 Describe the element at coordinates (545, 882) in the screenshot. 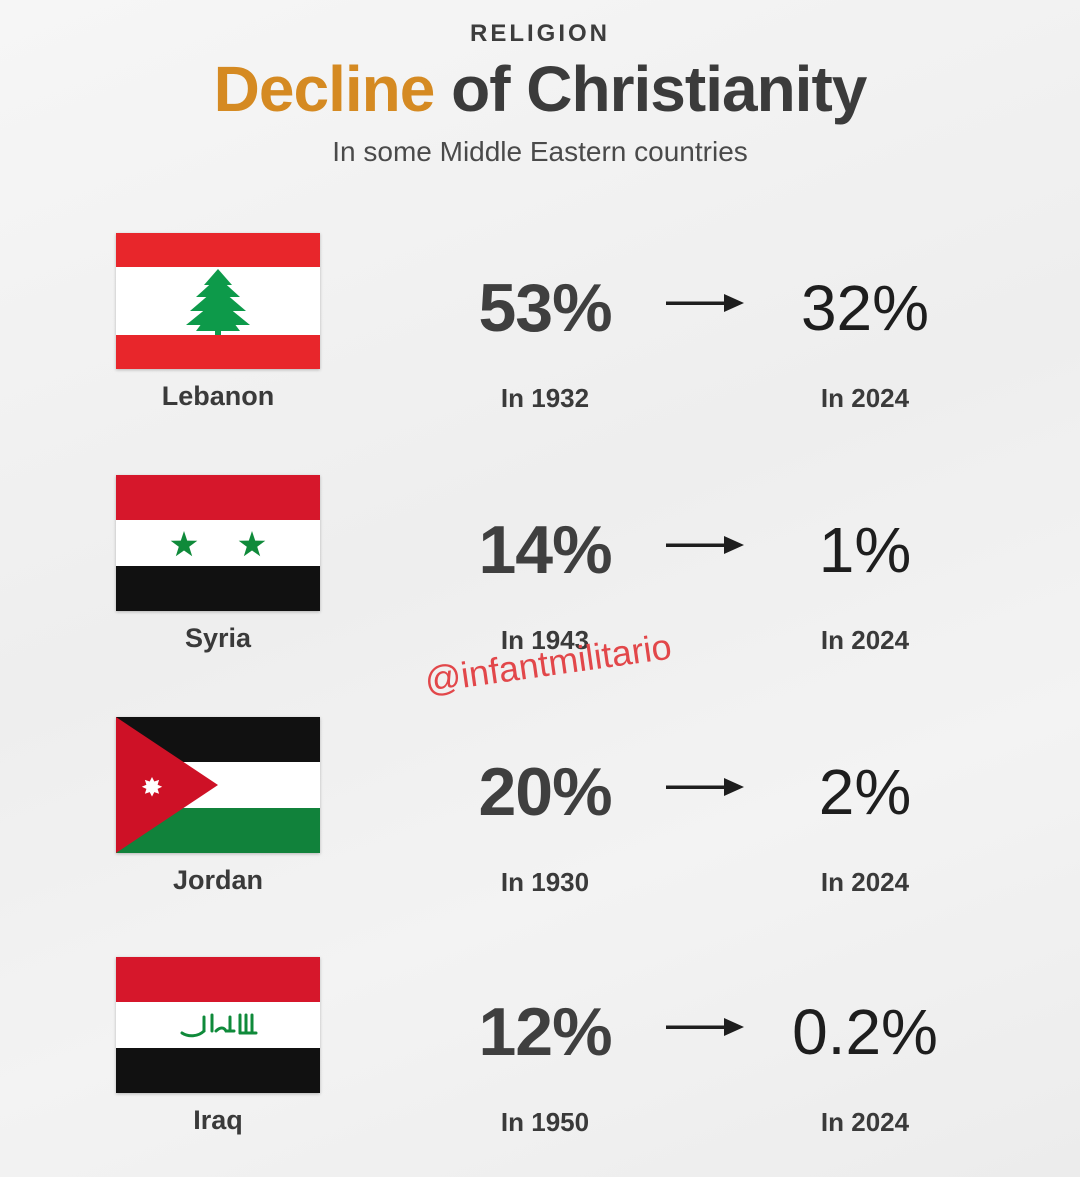

I see `old-year: In 1930` at that location.